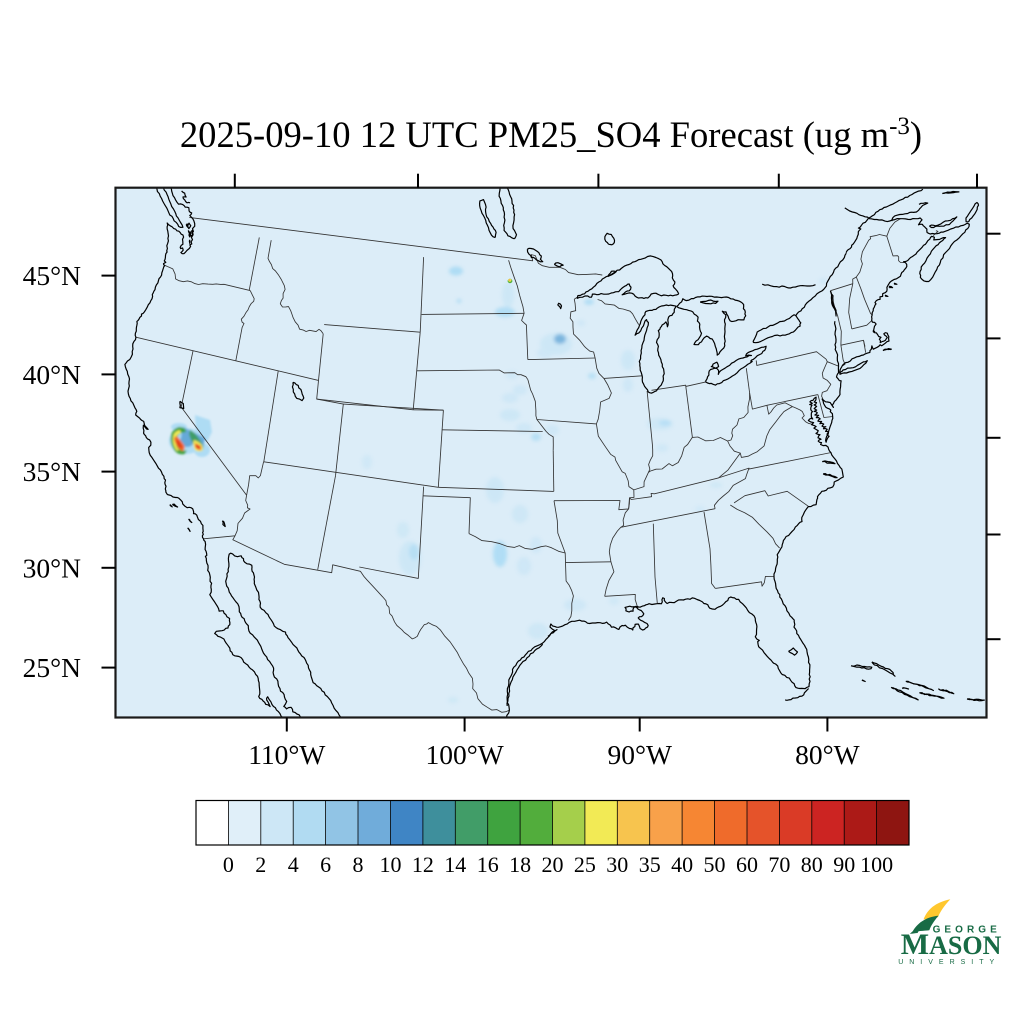  Describe the element at coordinates (951, 944) in the screenshot. I see `svg-text: MASON` at that location.